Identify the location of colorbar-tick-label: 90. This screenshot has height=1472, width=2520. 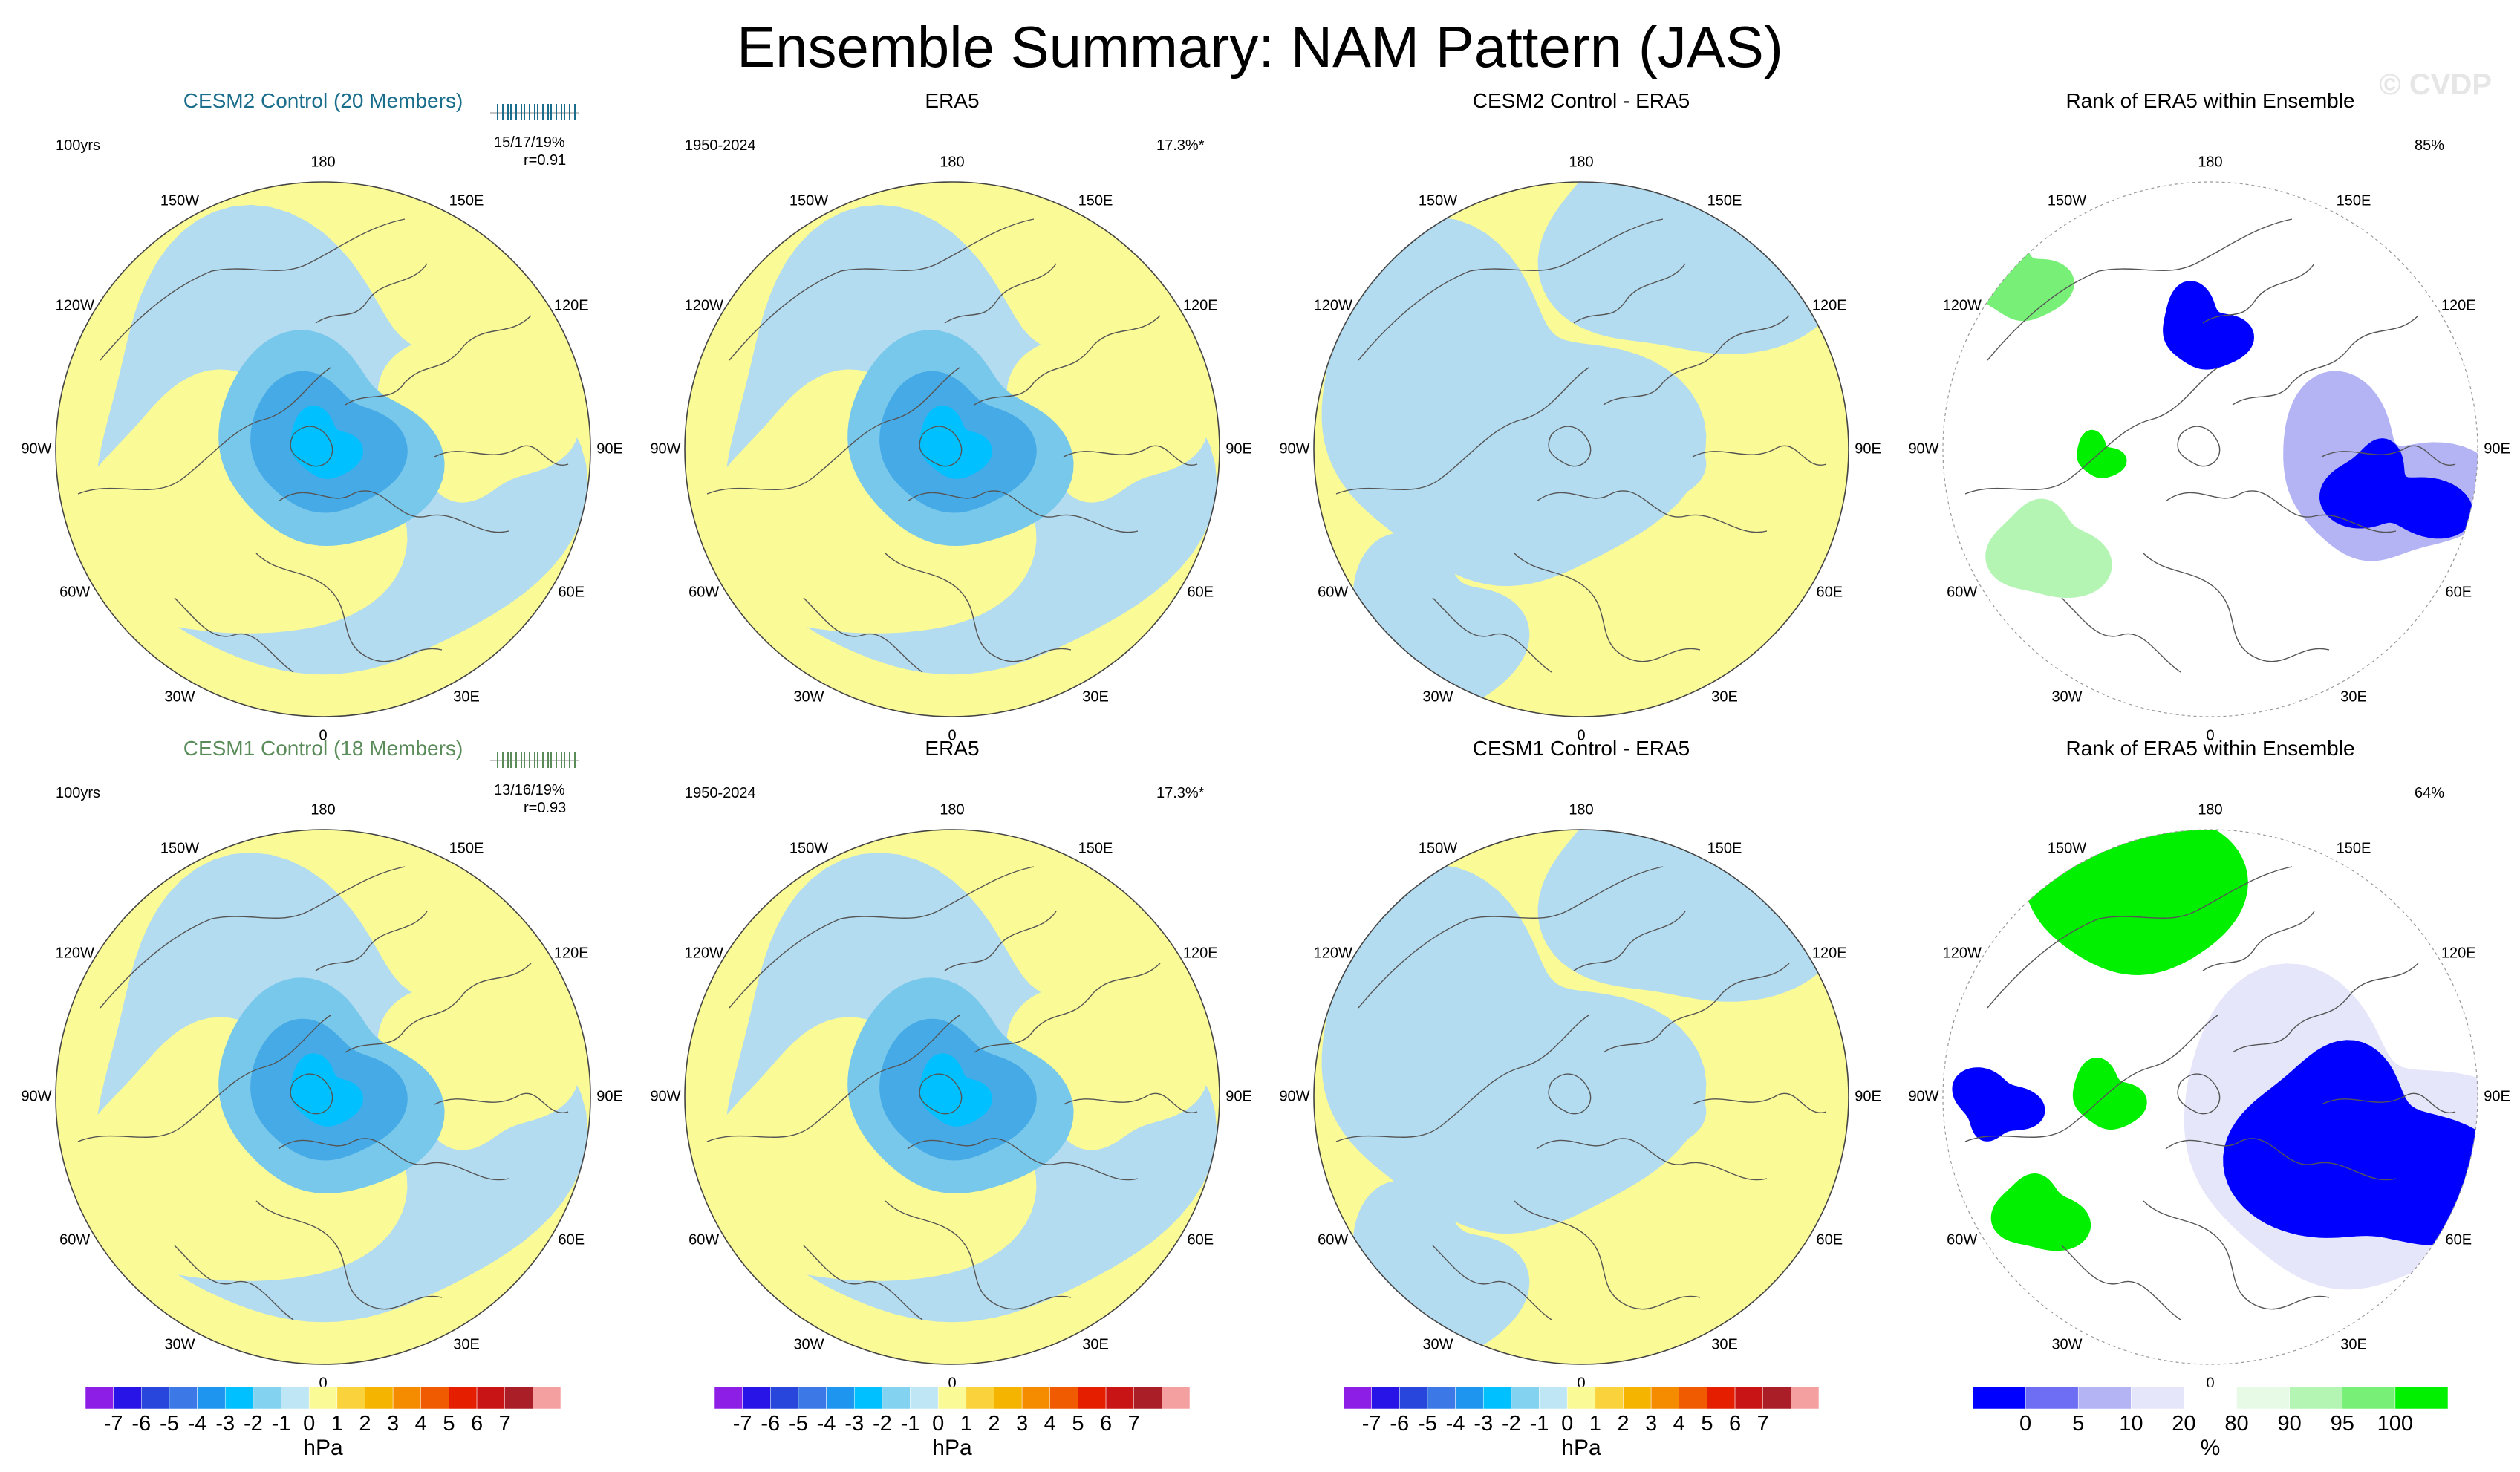
(2289, 1424).